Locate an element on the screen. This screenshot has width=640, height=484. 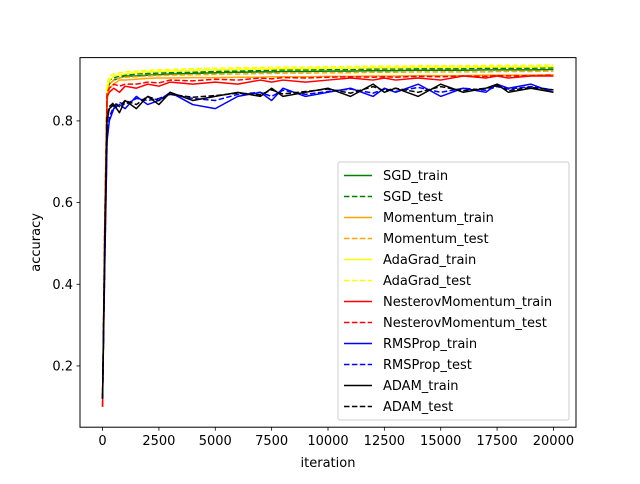
legend-label: Momentum_train is located at coordinates (438, 218).